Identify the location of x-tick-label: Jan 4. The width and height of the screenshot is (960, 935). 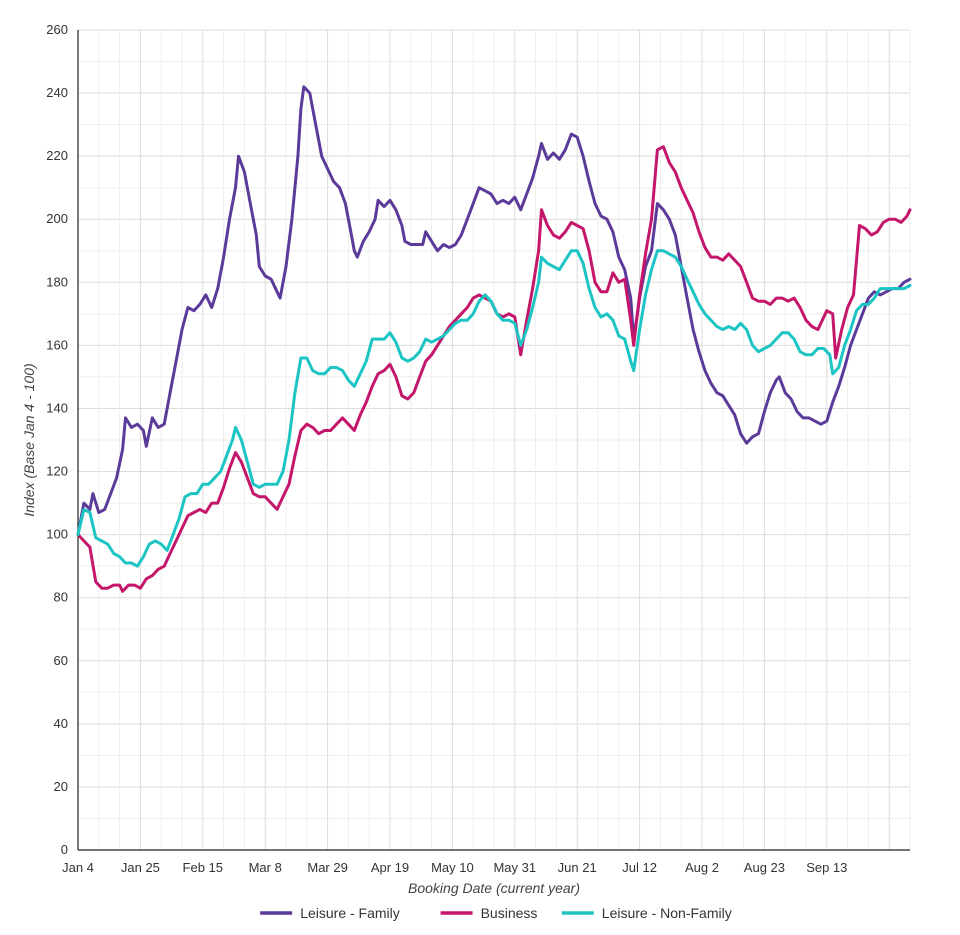
(78, 867).